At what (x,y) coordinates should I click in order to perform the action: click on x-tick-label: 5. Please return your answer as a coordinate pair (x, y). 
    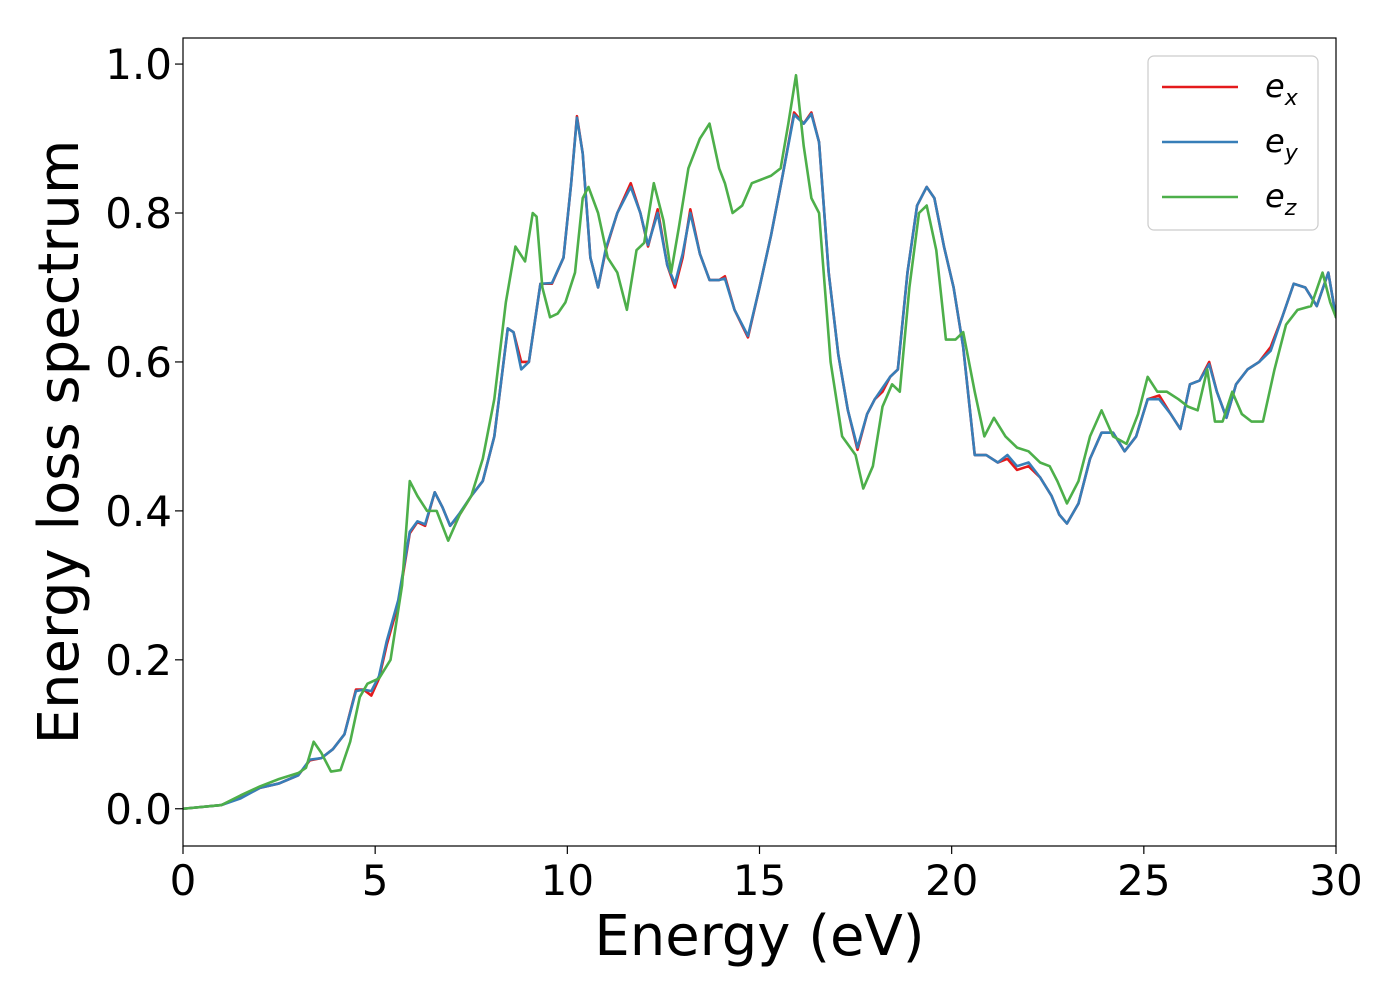
    Looking at the image, I should click on (375, 880).